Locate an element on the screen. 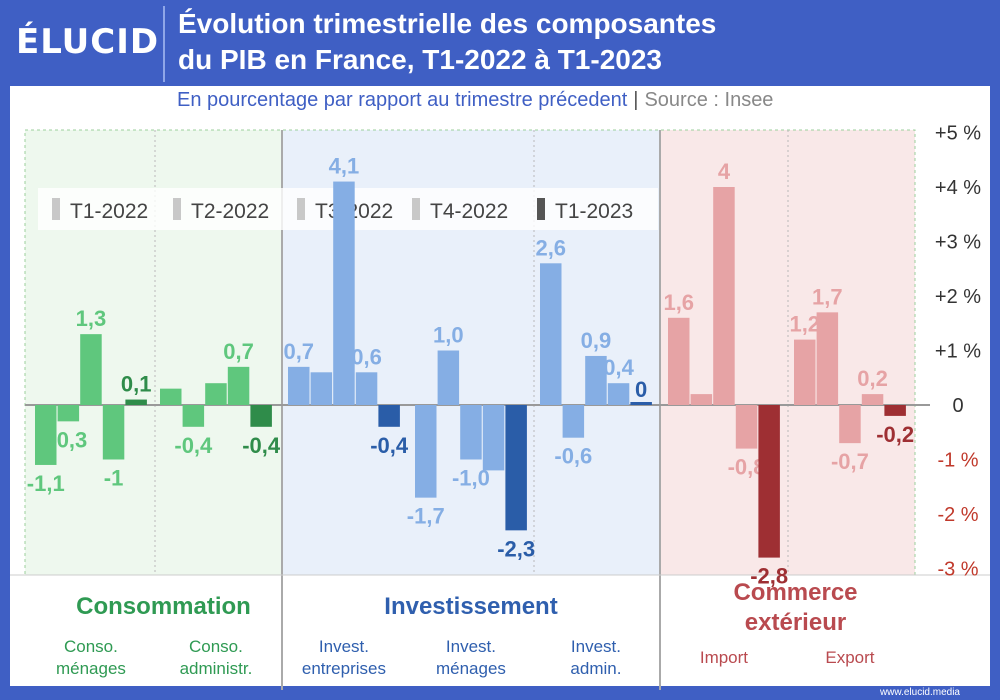  legend-marker-T4-2022 is located at coordinates (416, 209).